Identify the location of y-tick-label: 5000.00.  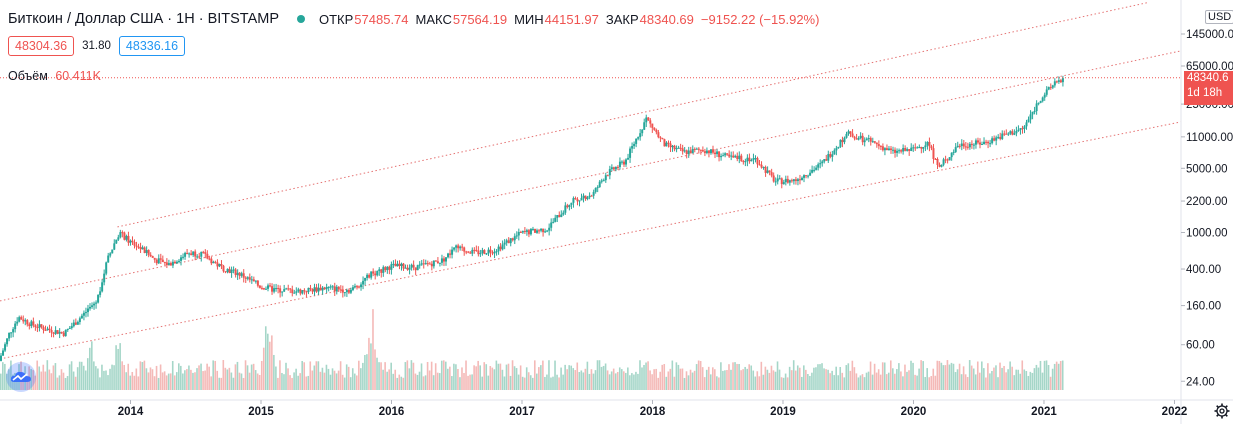
(1207, 169).